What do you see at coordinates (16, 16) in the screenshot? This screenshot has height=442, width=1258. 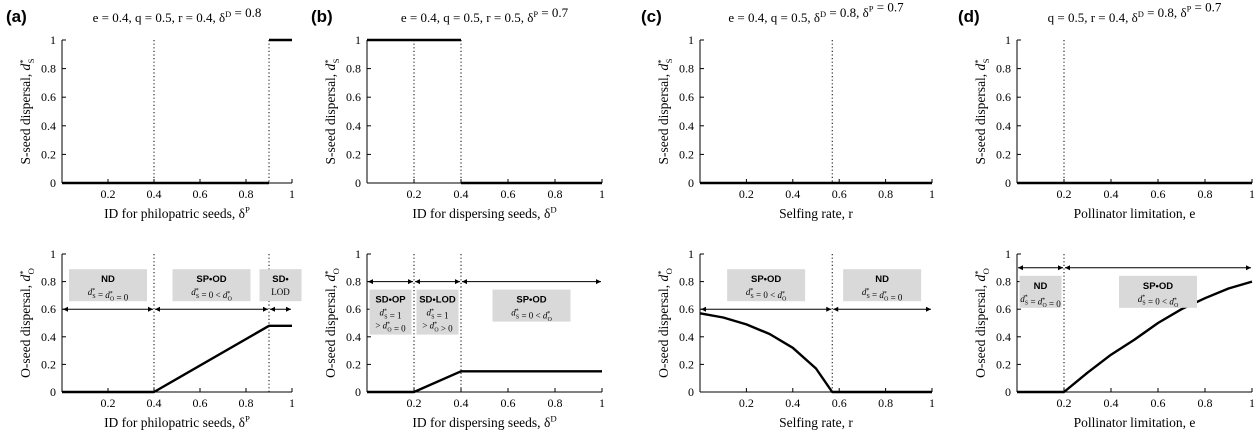 I see `panel-label: (a)` at bounding box center [16, 16].